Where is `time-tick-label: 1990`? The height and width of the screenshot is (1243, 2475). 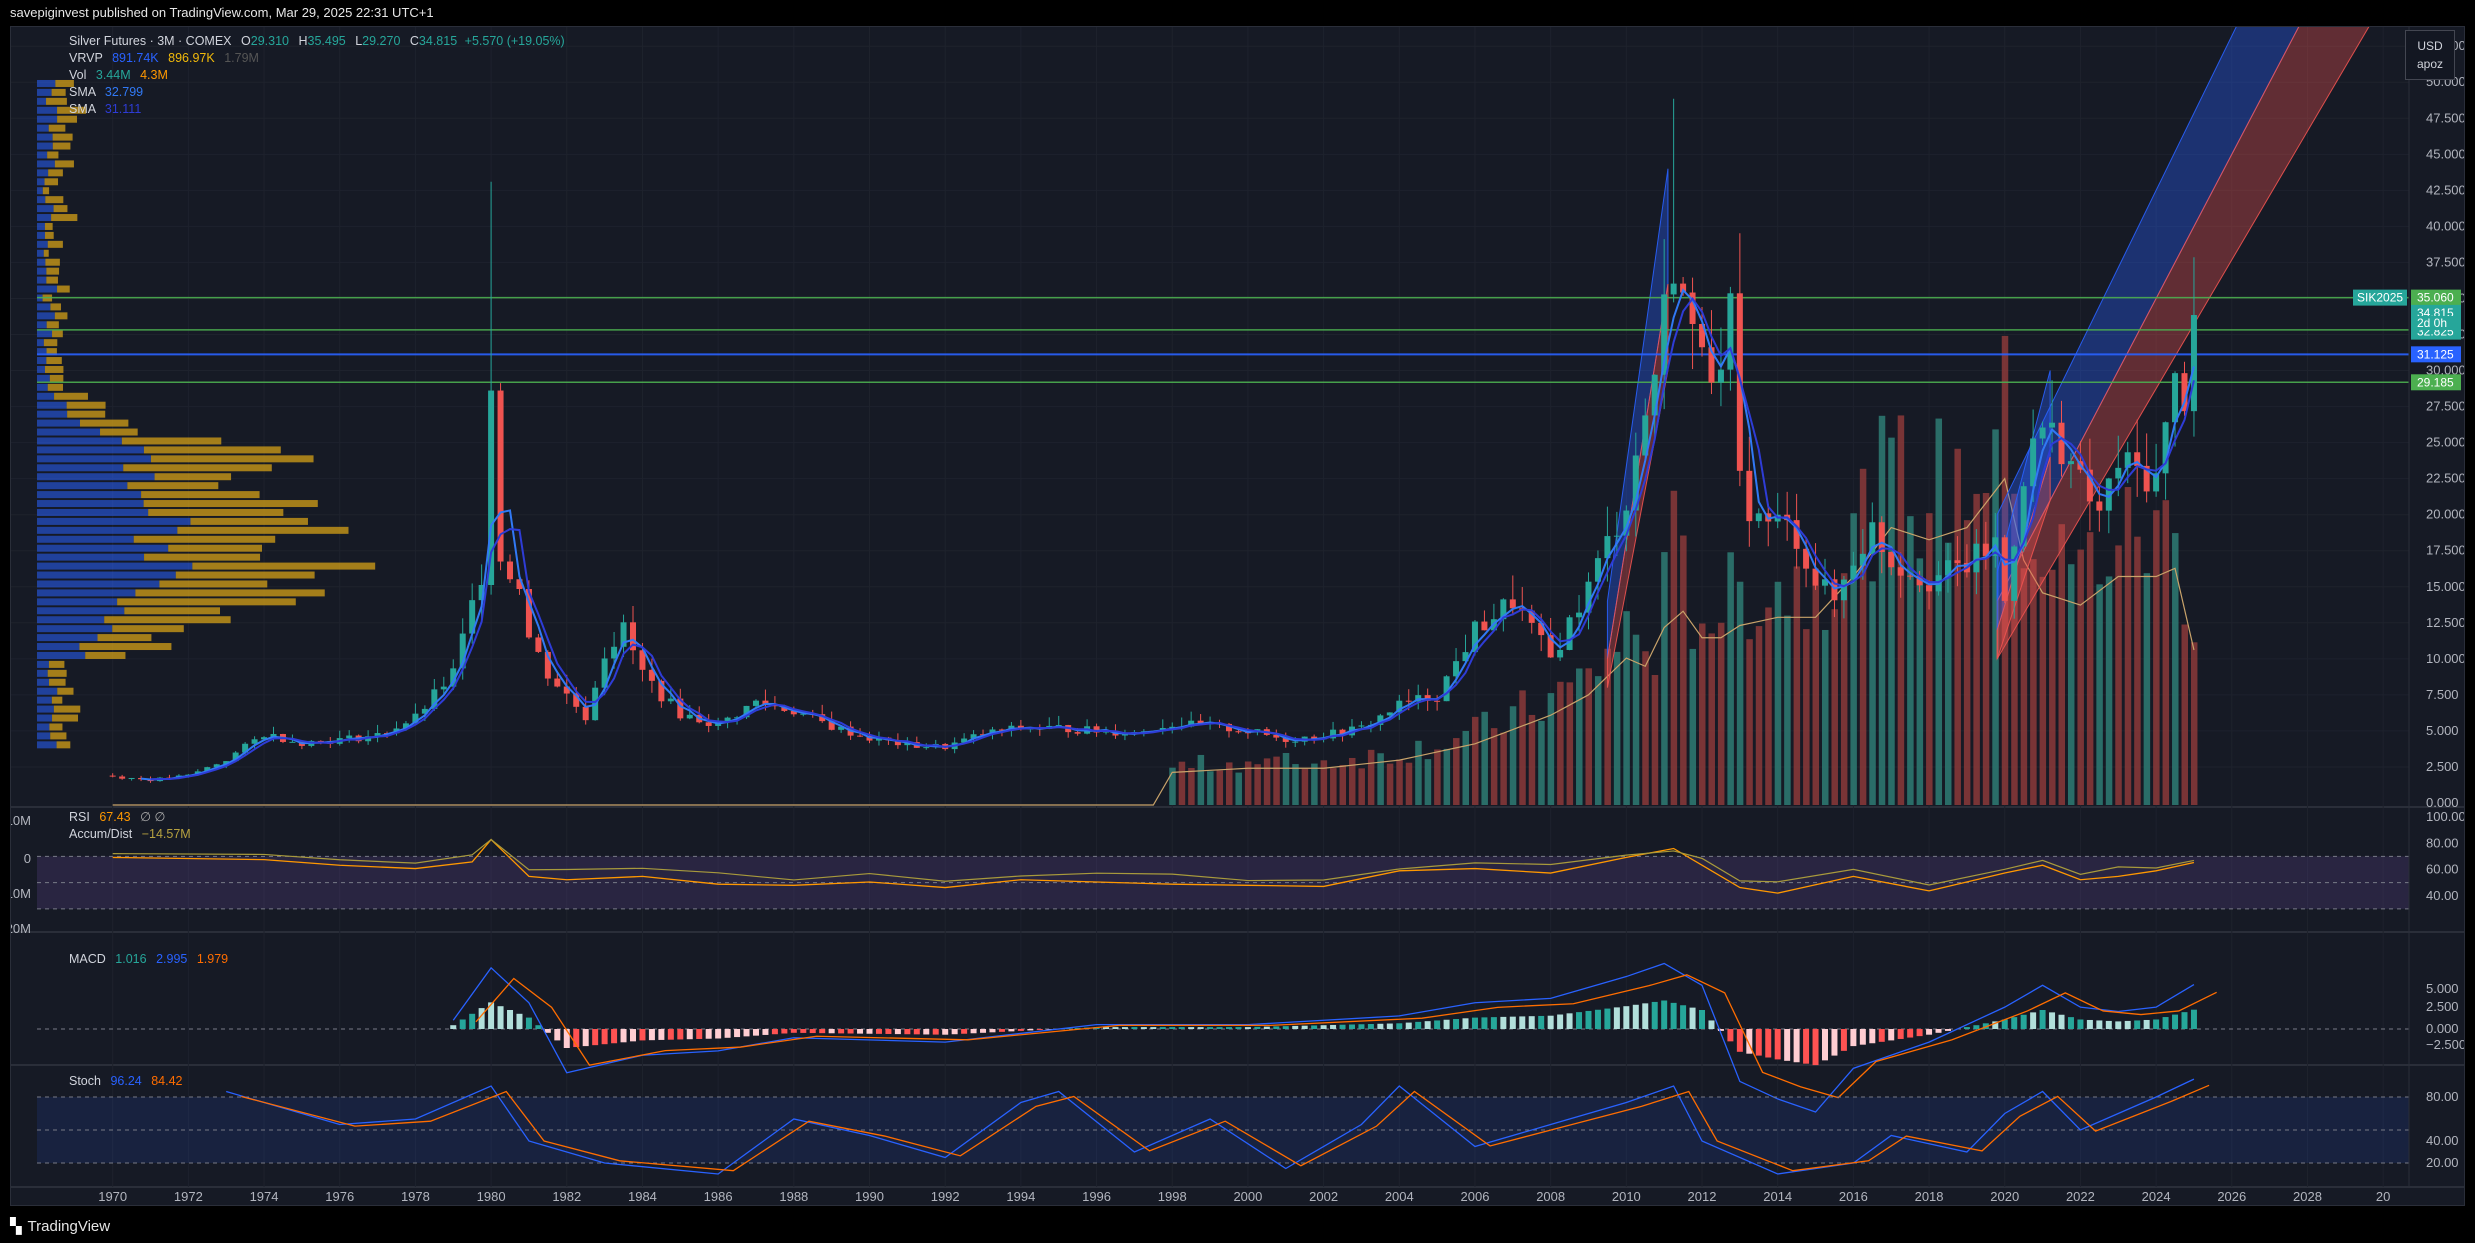
time-tick-label: 1990 is located at coordinates (869, 1196).